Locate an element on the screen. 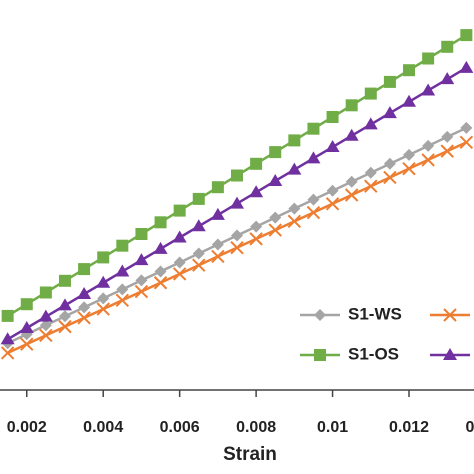 The height and width of the screenshot is (474, 474). x-tick-label: 0.002 is located at coordinates (27, 427).